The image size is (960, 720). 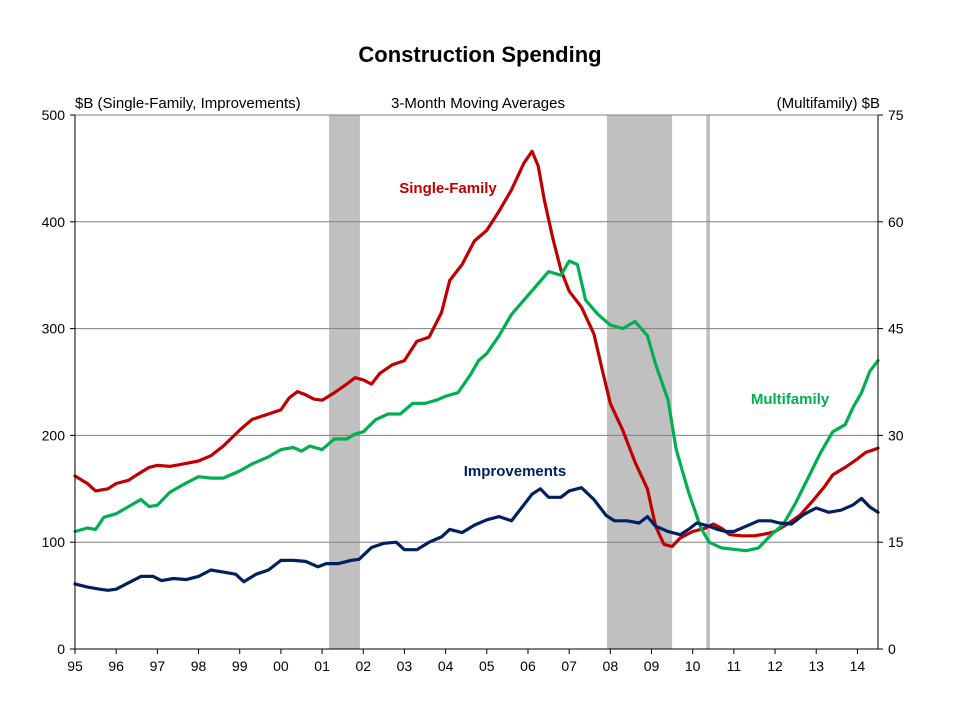 What do you see at coordinates (199, 666) in the screenshot?
I see `x-tick-label-98: 98` at bounding box center [199, 666].